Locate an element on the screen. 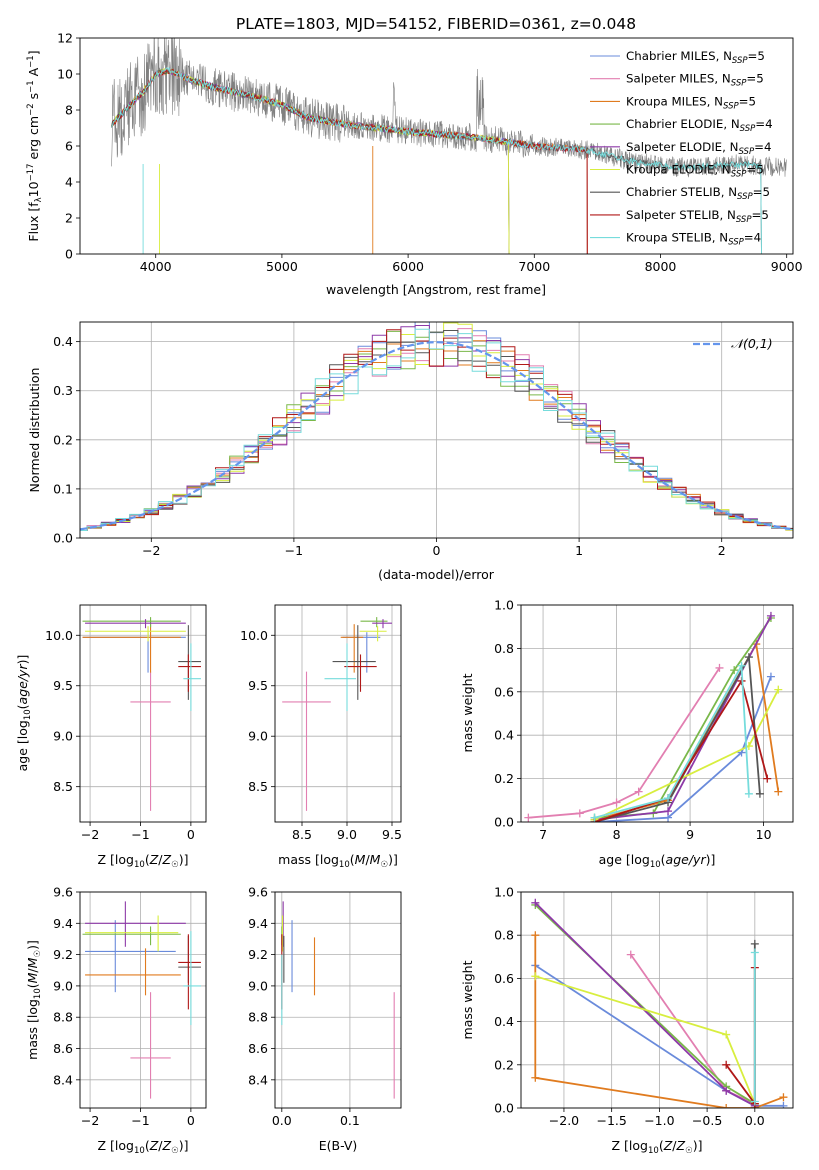  x-tick-label: 1 is located at coordinates (579, 550).